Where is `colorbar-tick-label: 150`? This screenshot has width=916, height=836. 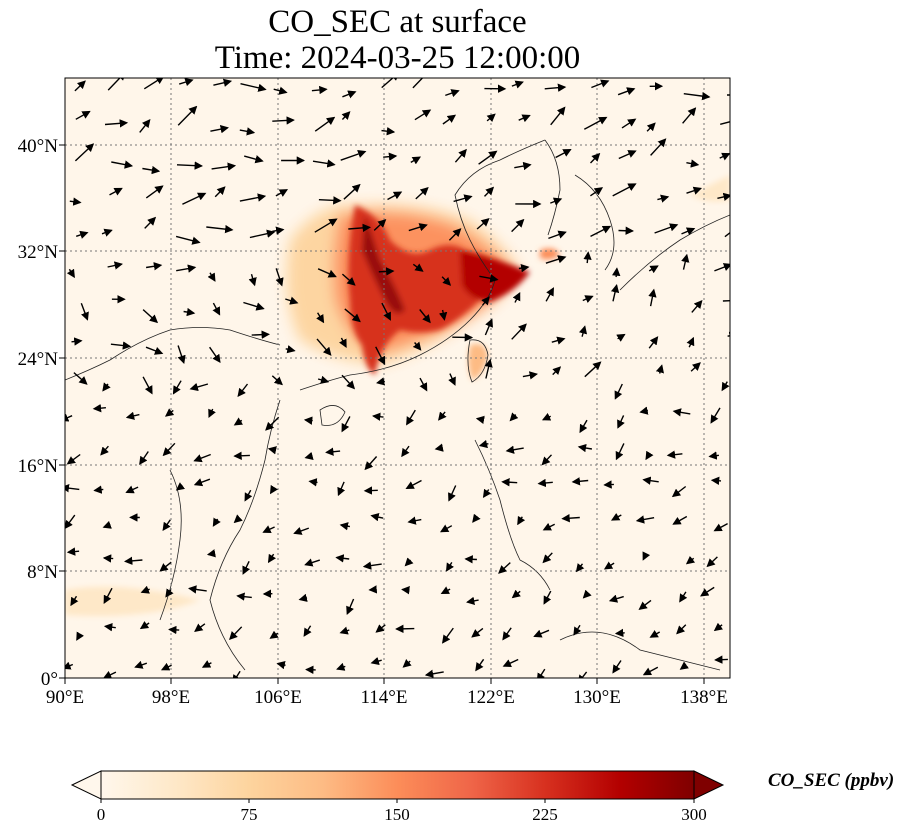 colorbar-tick-label: 150 is located at coordinates (397, 814).